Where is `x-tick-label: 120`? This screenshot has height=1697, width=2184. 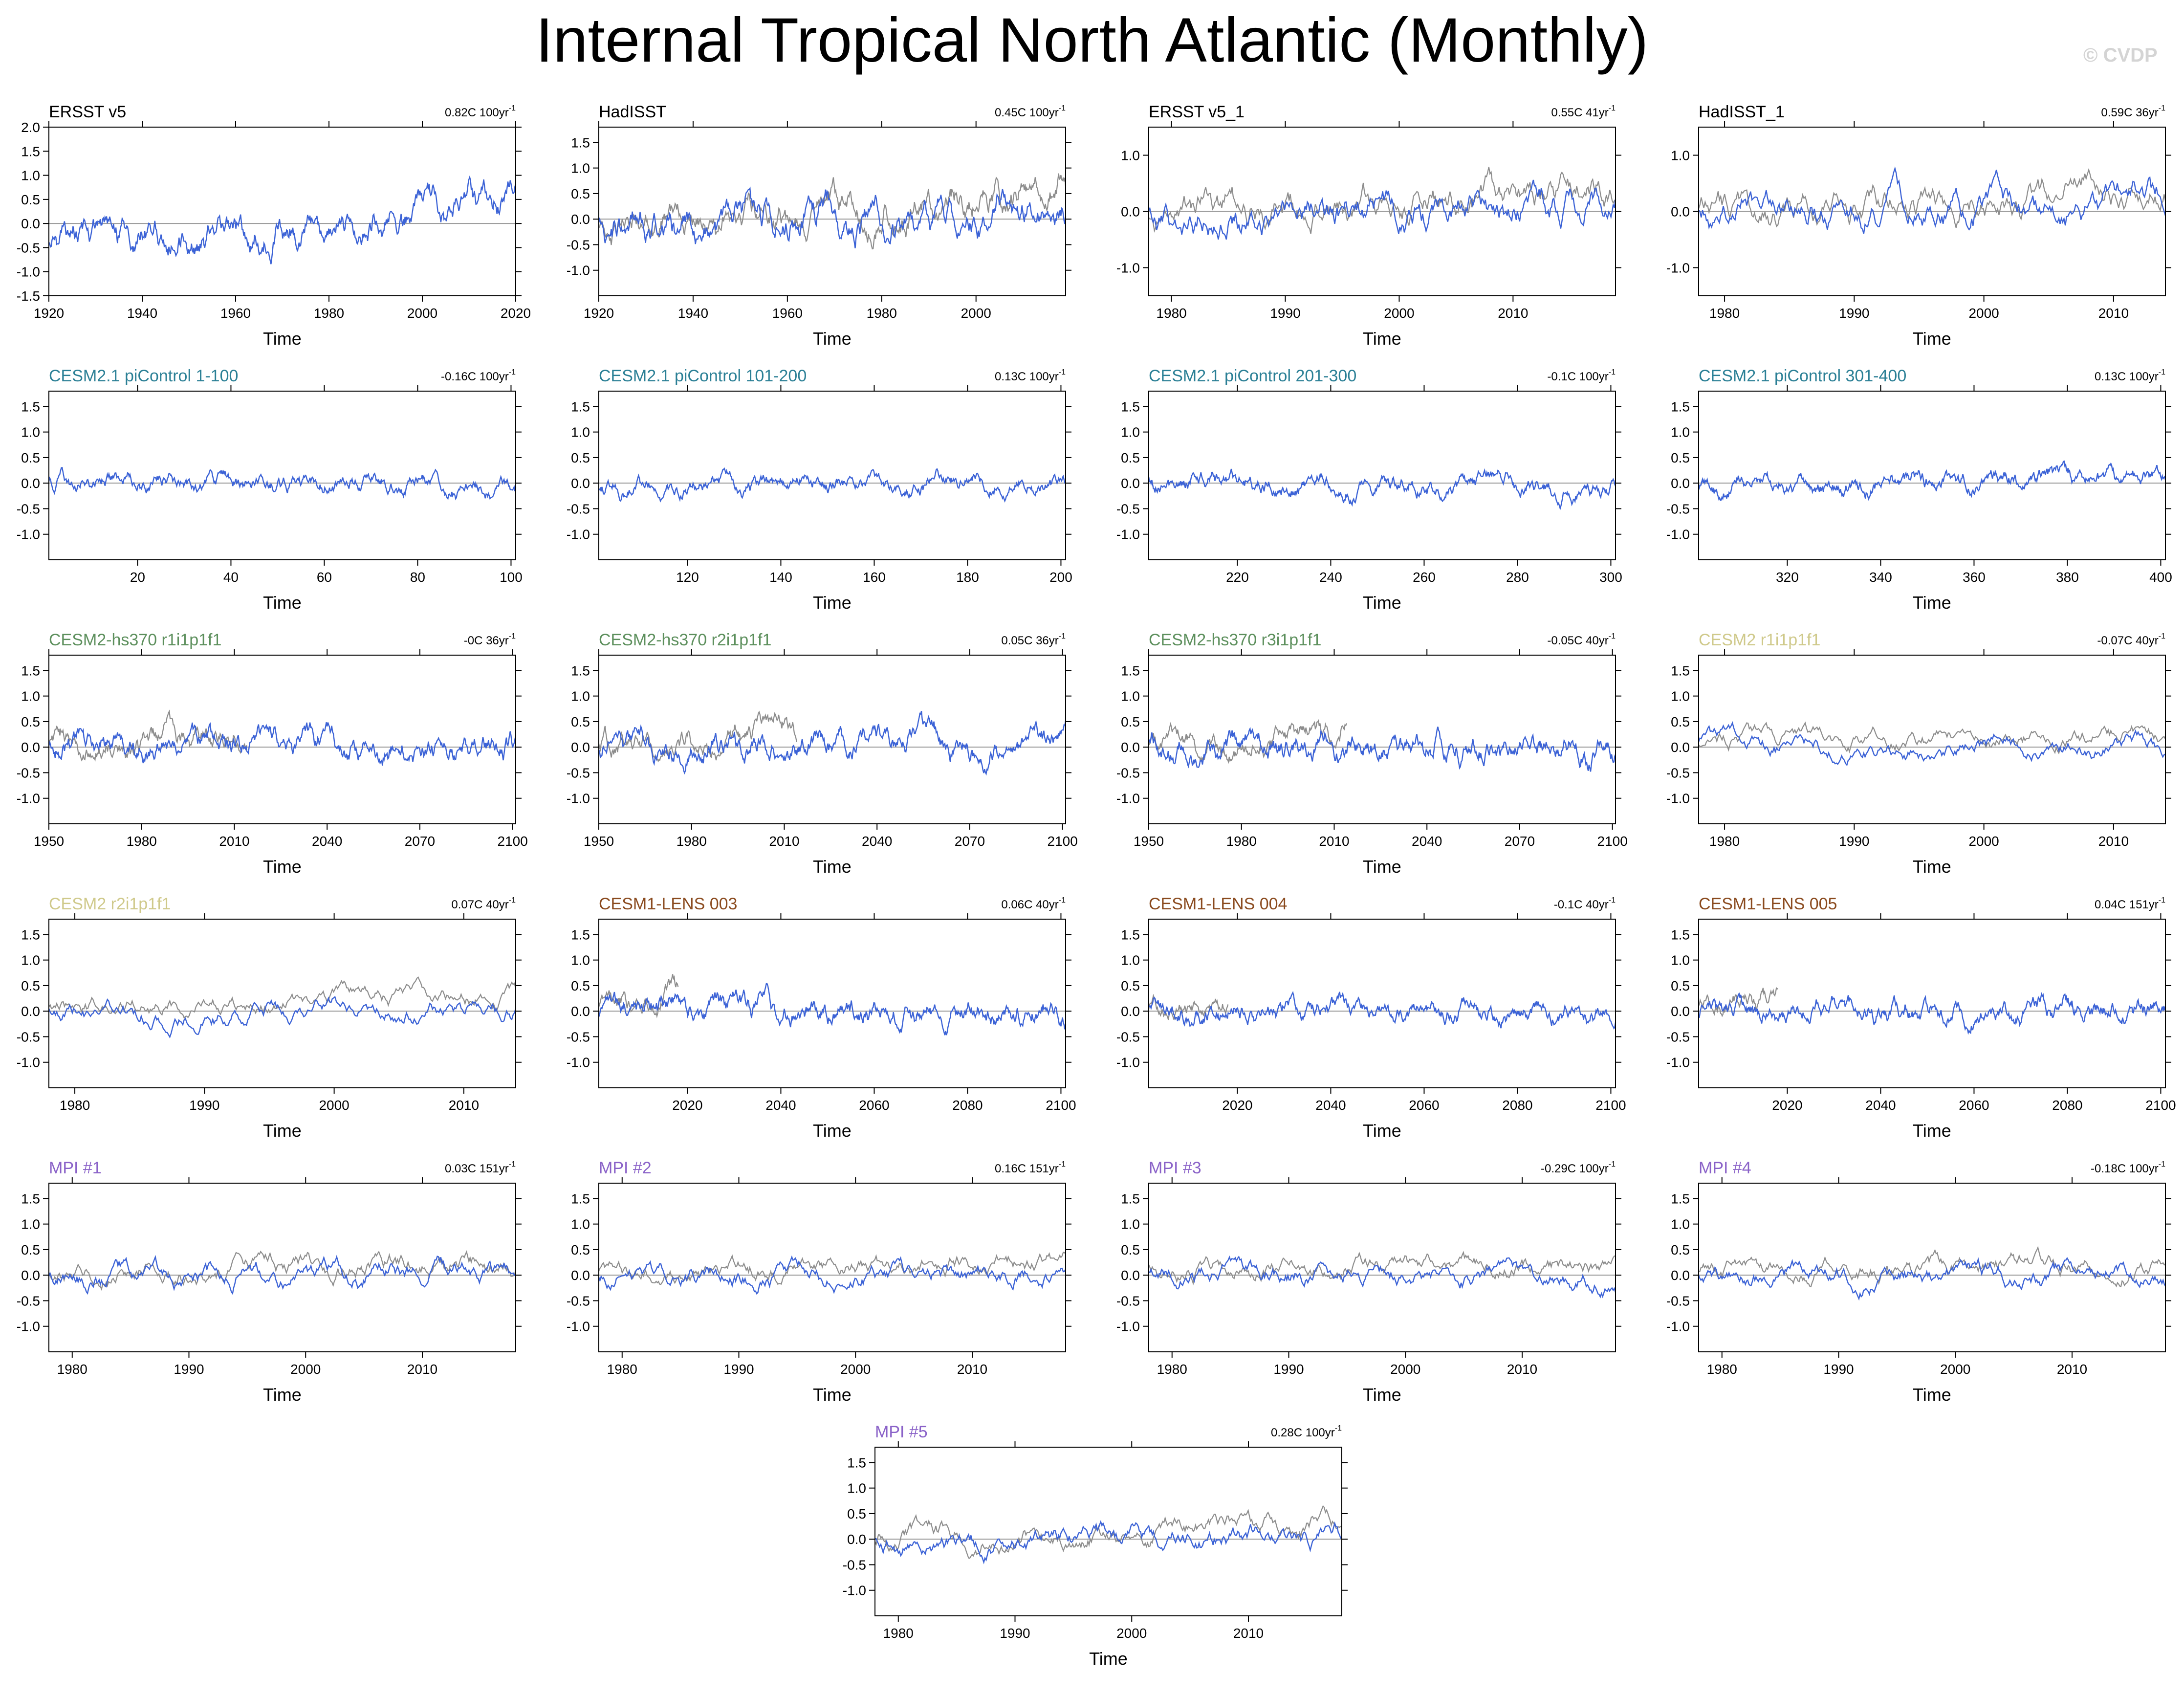
x-tick-label: 120 is located at coordinates (687, 577).